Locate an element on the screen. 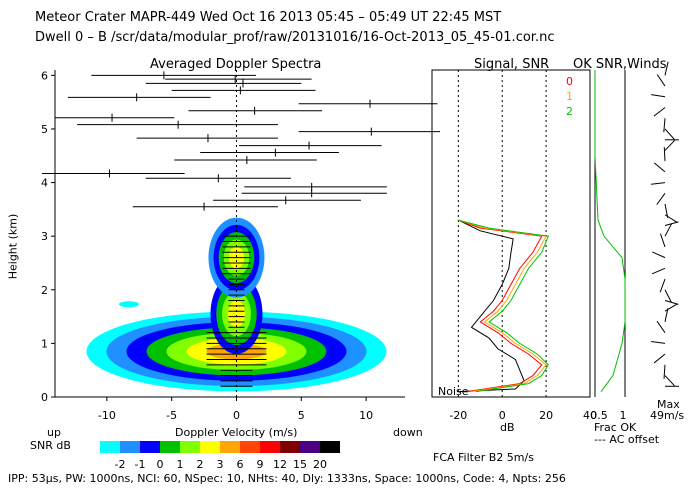 The height and width of the screenshot is (500, 700). x-tick-label--5: -5 is located at coordinates (171, 415).